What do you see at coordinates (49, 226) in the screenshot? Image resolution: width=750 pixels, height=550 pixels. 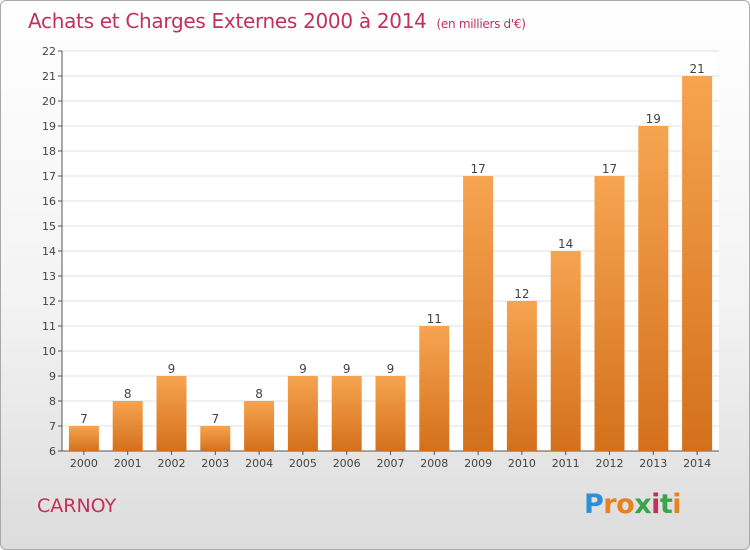 I see `y-tick-label: 15` at bounding box center [49, 226].